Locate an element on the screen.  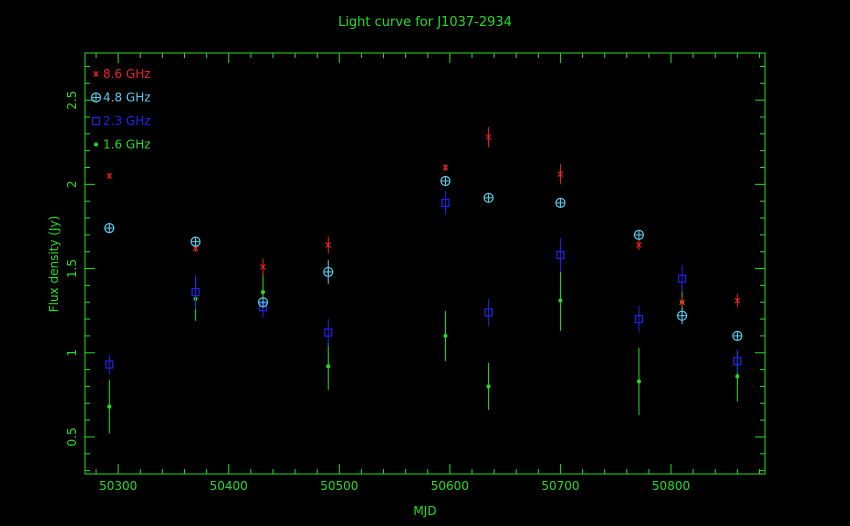
legend: 8.6 GHz 4.8 GHz 2.3 GHz 1.6 GHz is located at coordinates (120, 109).